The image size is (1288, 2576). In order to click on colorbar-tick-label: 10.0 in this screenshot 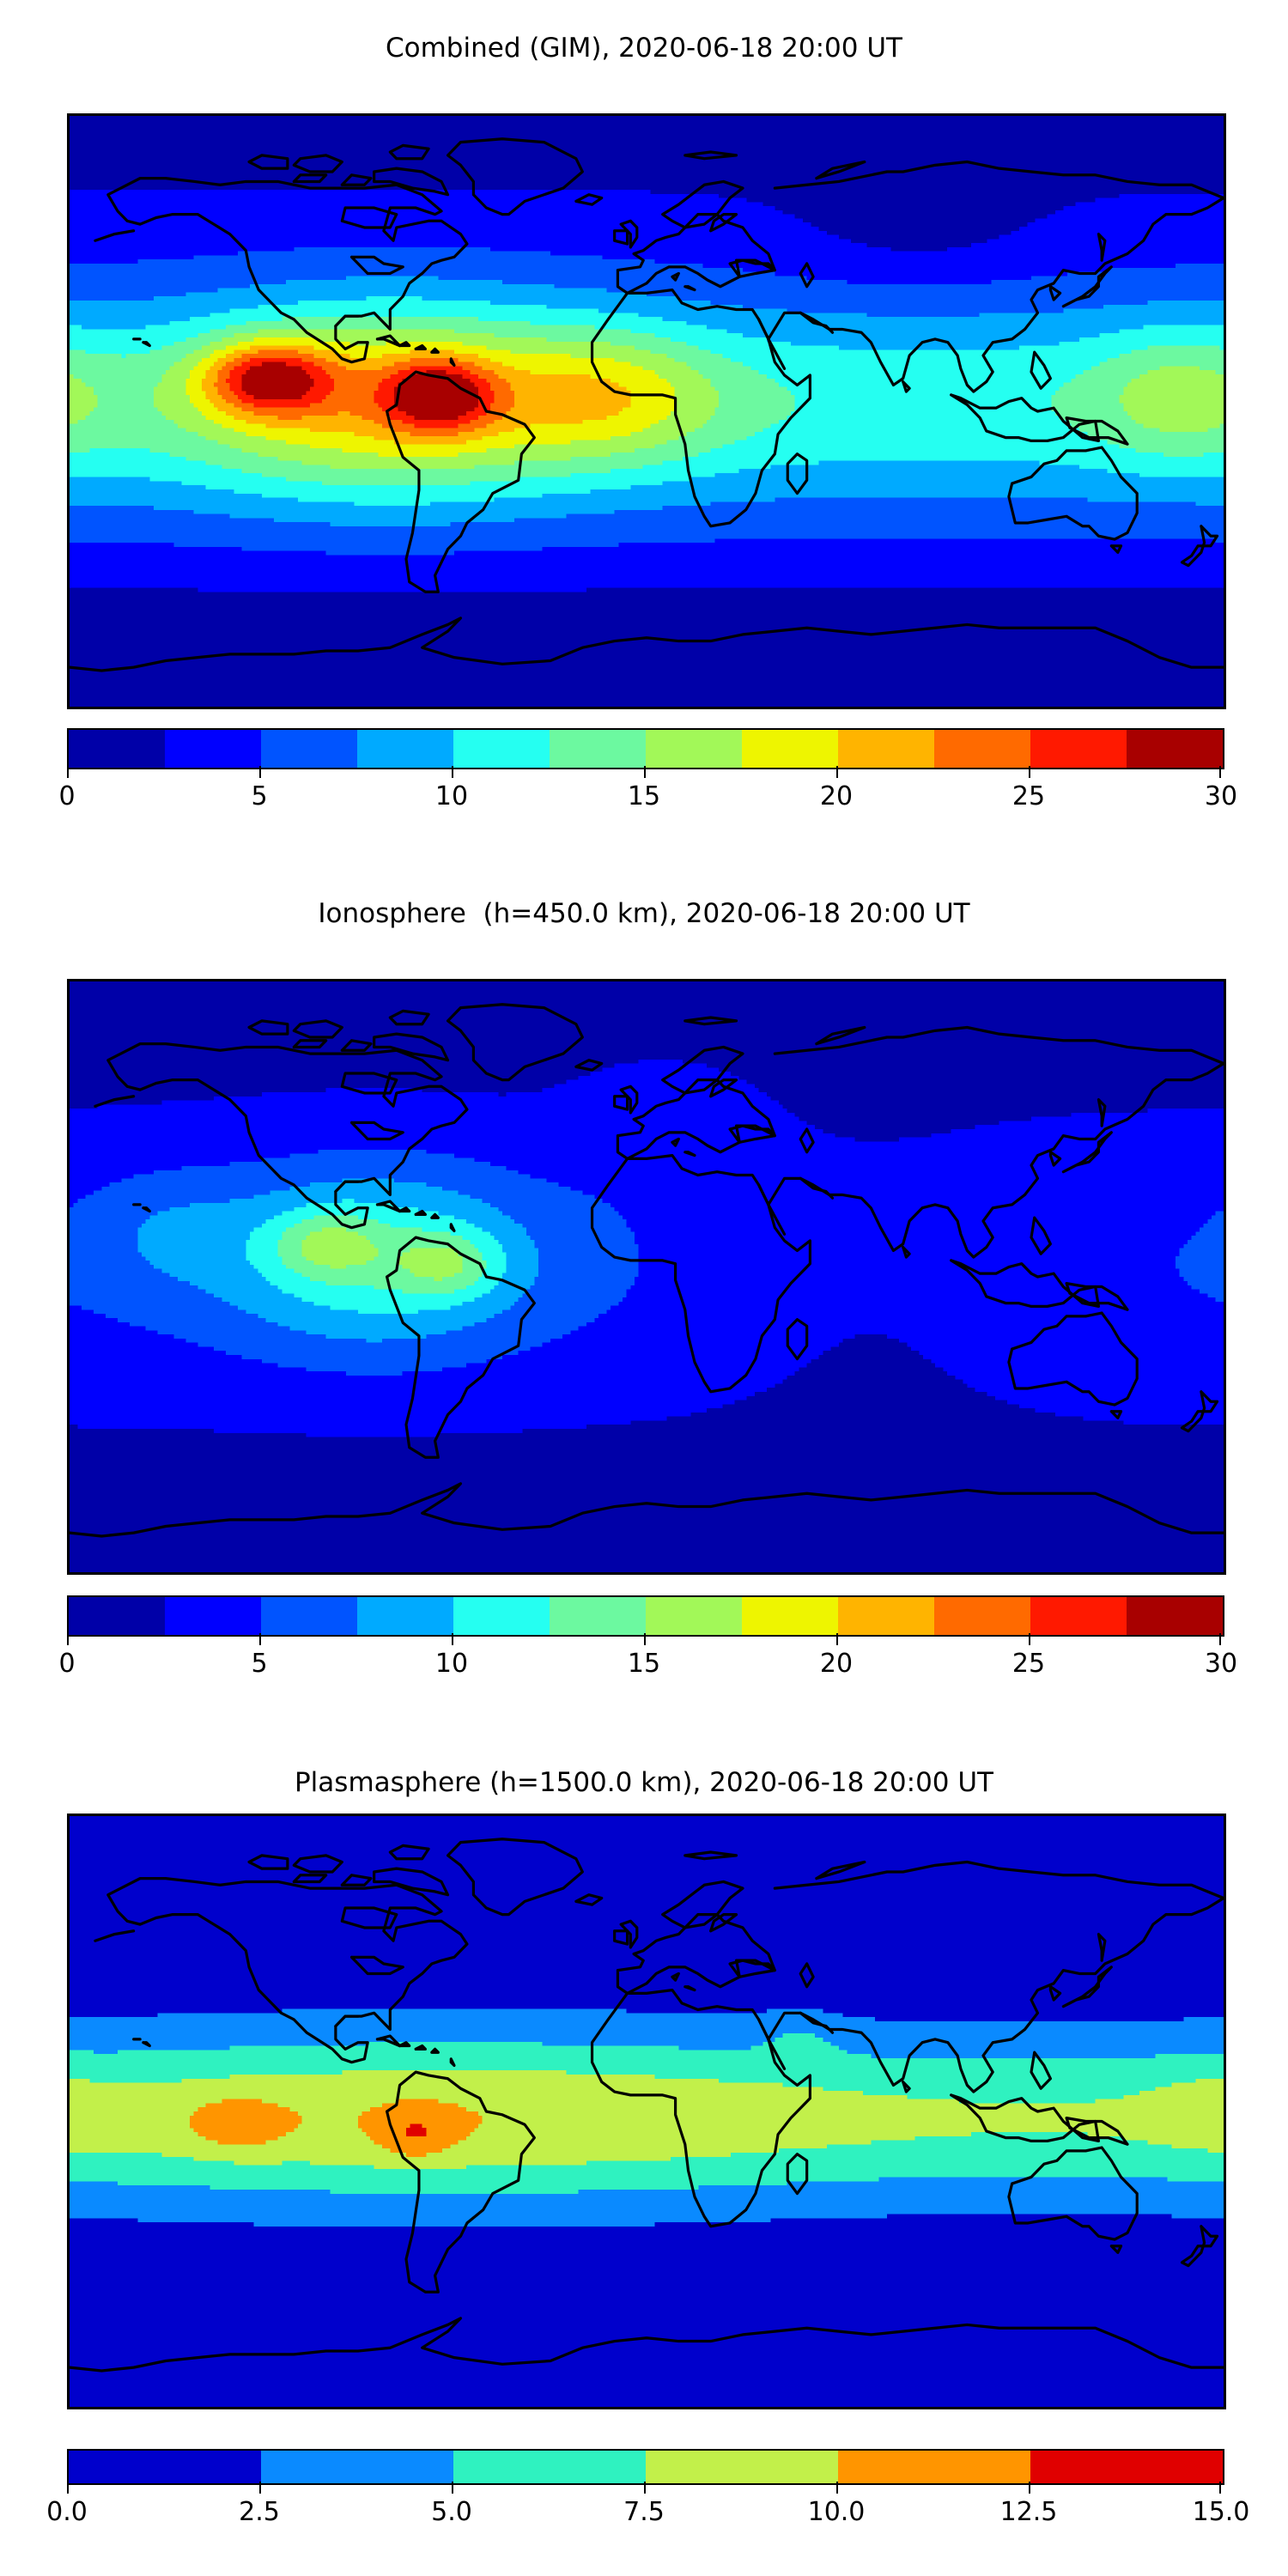, I will do `click(836, 2512)`.